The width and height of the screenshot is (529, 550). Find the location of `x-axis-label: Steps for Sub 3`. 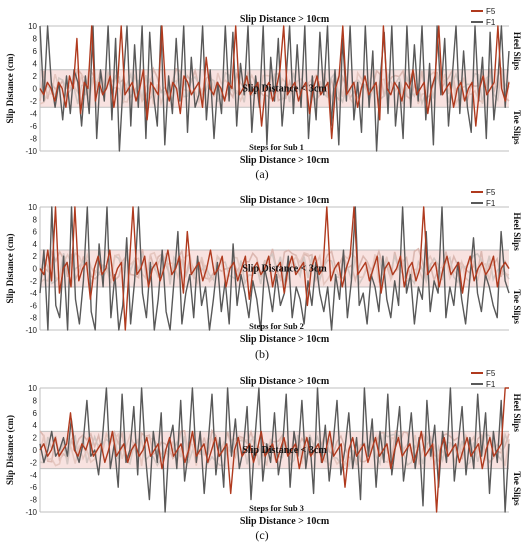

x-axis-label: Steps for Sub 3 is located at coordinates (276, 508).